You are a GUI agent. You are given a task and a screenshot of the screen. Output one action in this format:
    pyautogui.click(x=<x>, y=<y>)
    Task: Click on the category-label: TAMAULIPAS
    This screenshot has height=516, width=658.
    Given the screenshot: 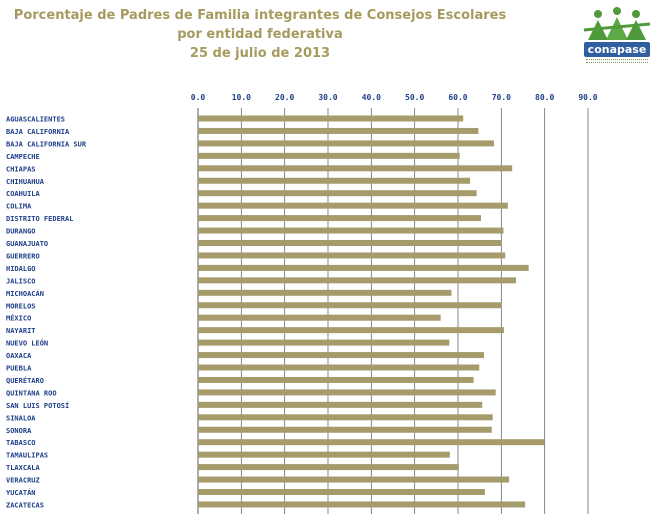 What is the action you would take?
    pyautogui.click(x=27, y=456)
    